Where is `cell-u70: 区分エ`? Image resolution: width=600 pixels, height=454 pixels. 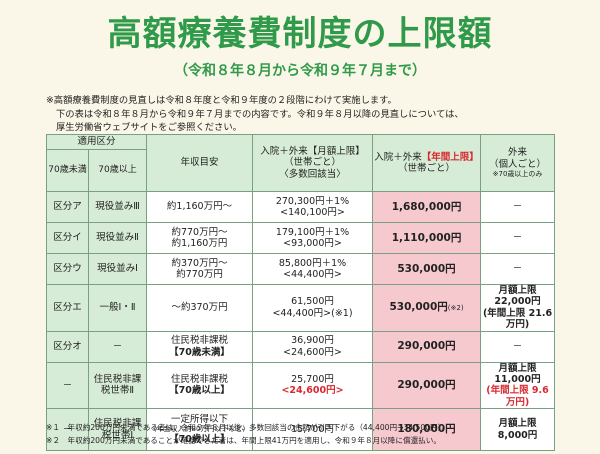
cell-u70: 区分エ is located at coordinates (67, 308).